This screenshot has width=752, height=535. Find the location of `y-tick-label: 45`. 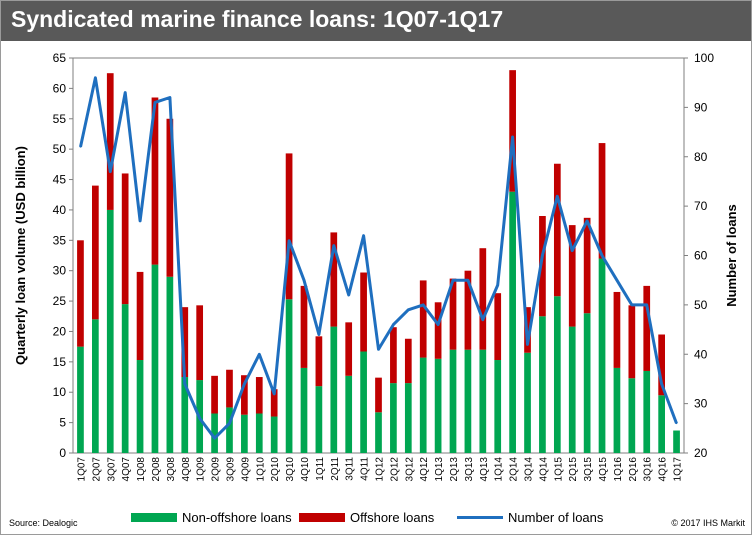

y-tick-label: 45 is located at coordinates (60, 180).